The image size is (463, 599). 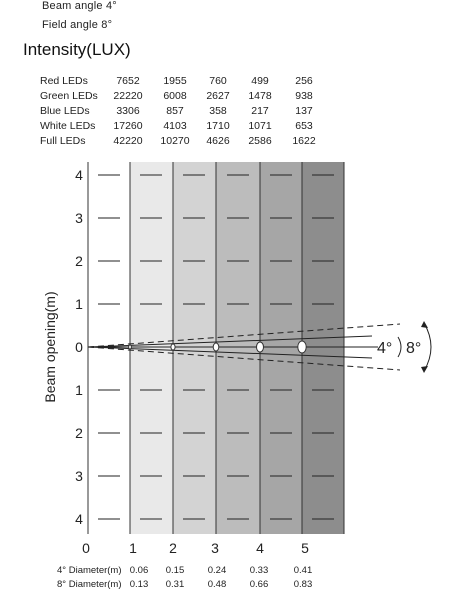 I want to click on page-title: Intensity(LUX), so click(x=77, y=49).